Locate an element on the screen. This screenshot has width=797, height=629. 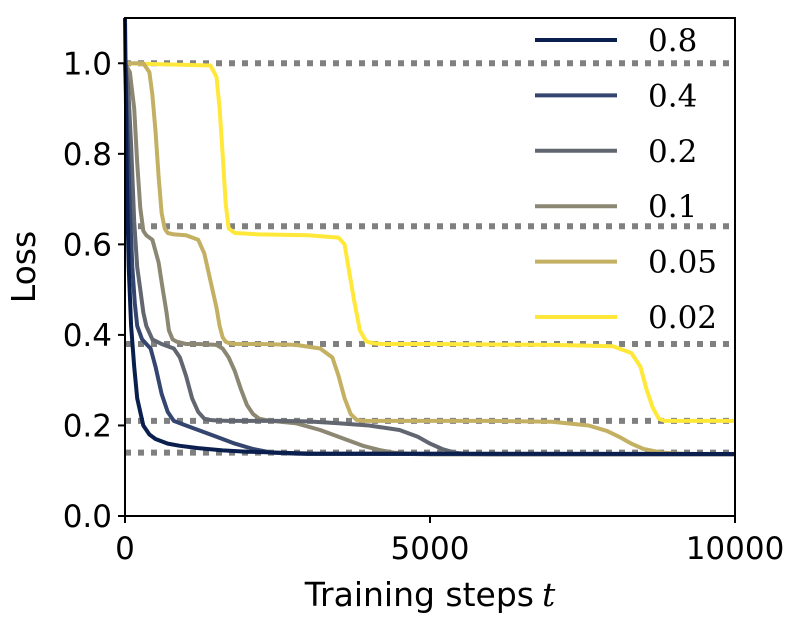
y-tick-label: 0.2 is located at coordinates (87, 426).